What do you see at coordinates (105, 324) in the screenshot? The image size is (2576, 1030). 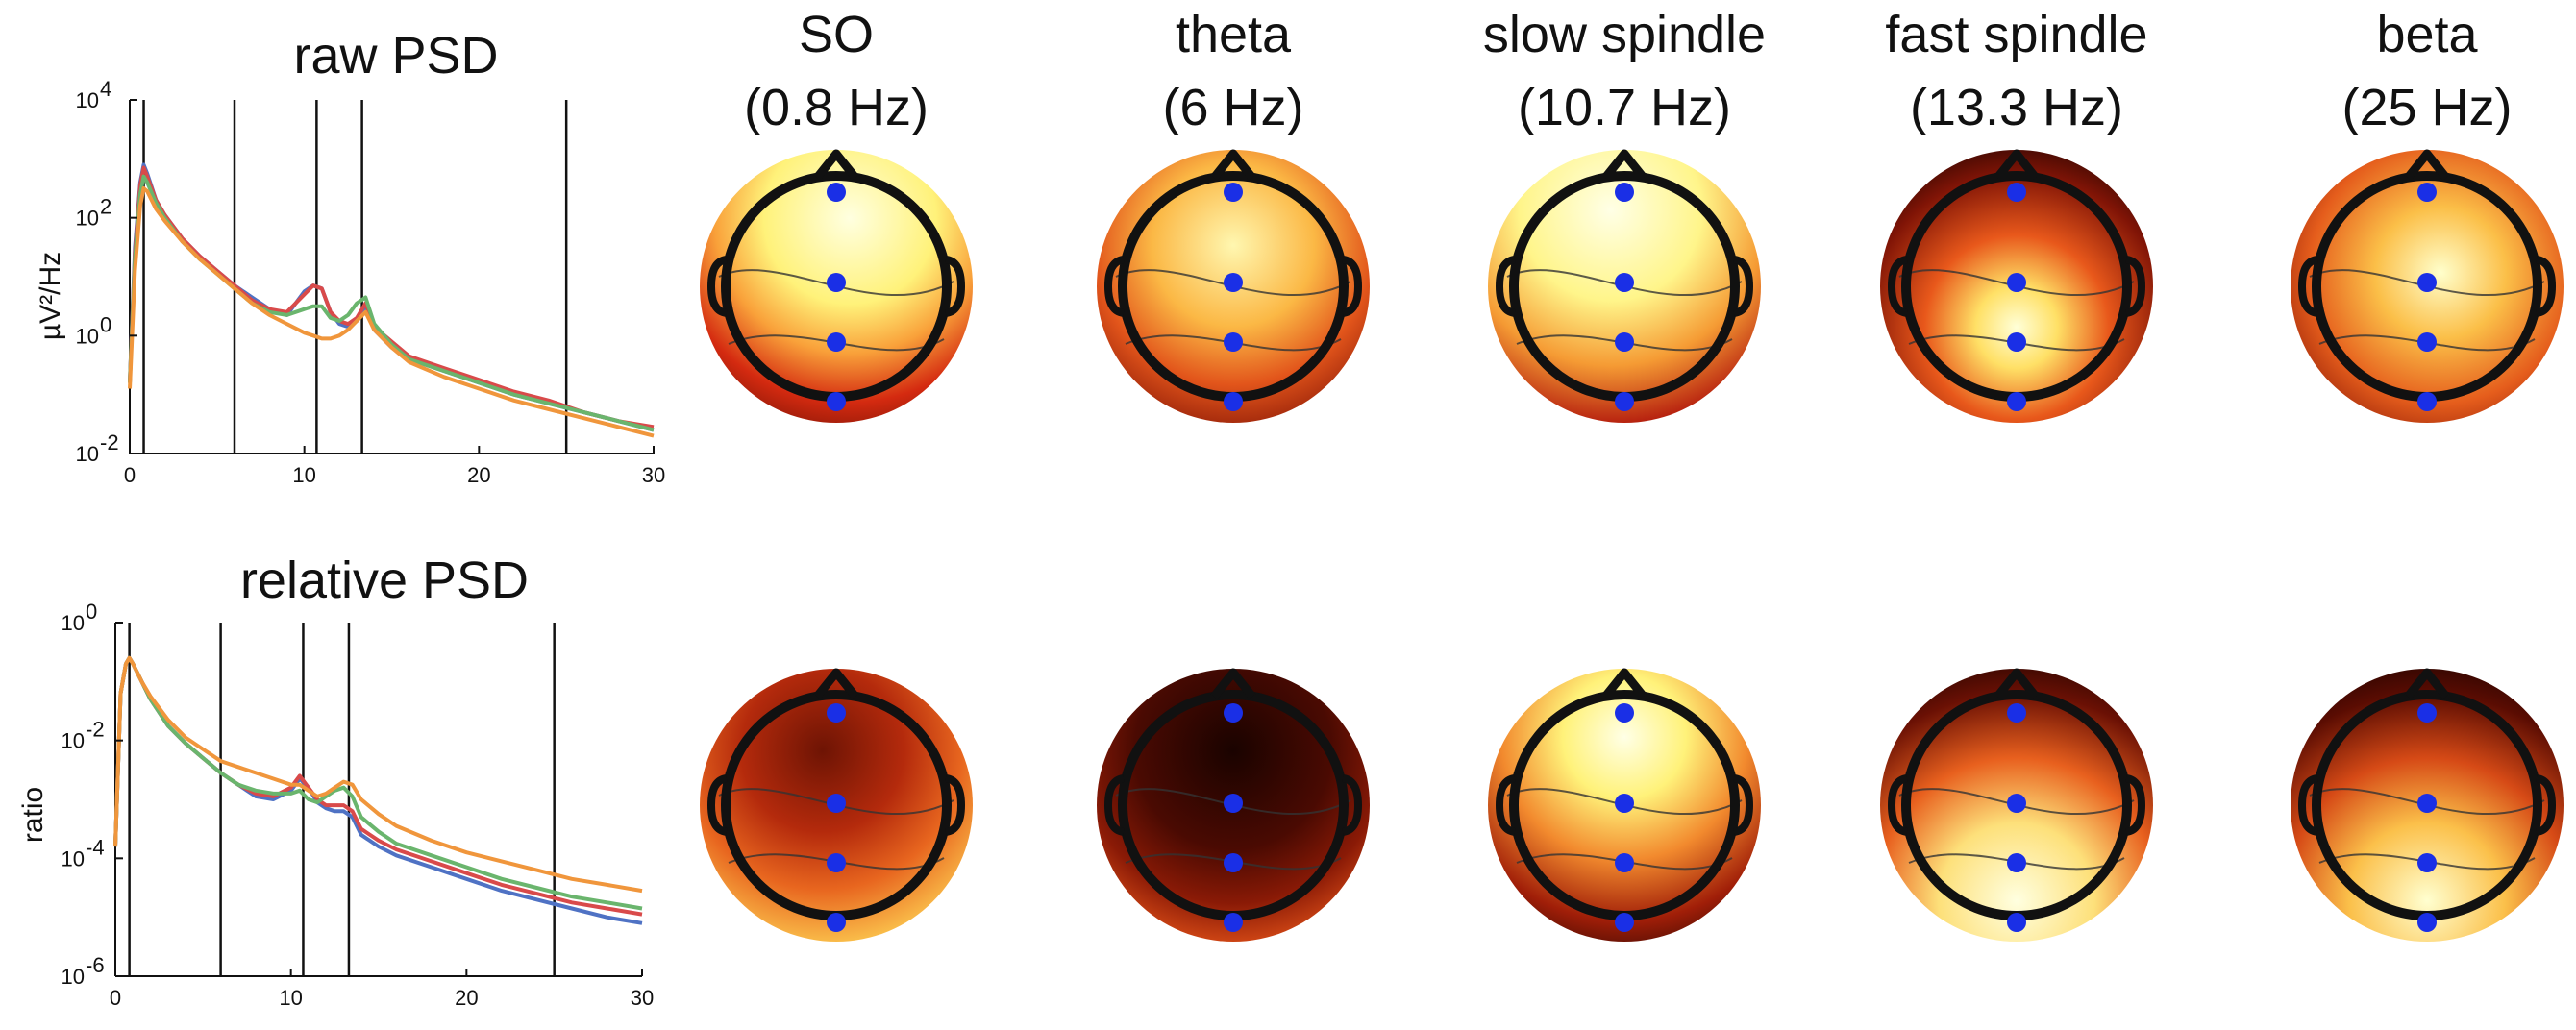 I see `y-tick-exponent: 0` at bounding box center [105, 324].